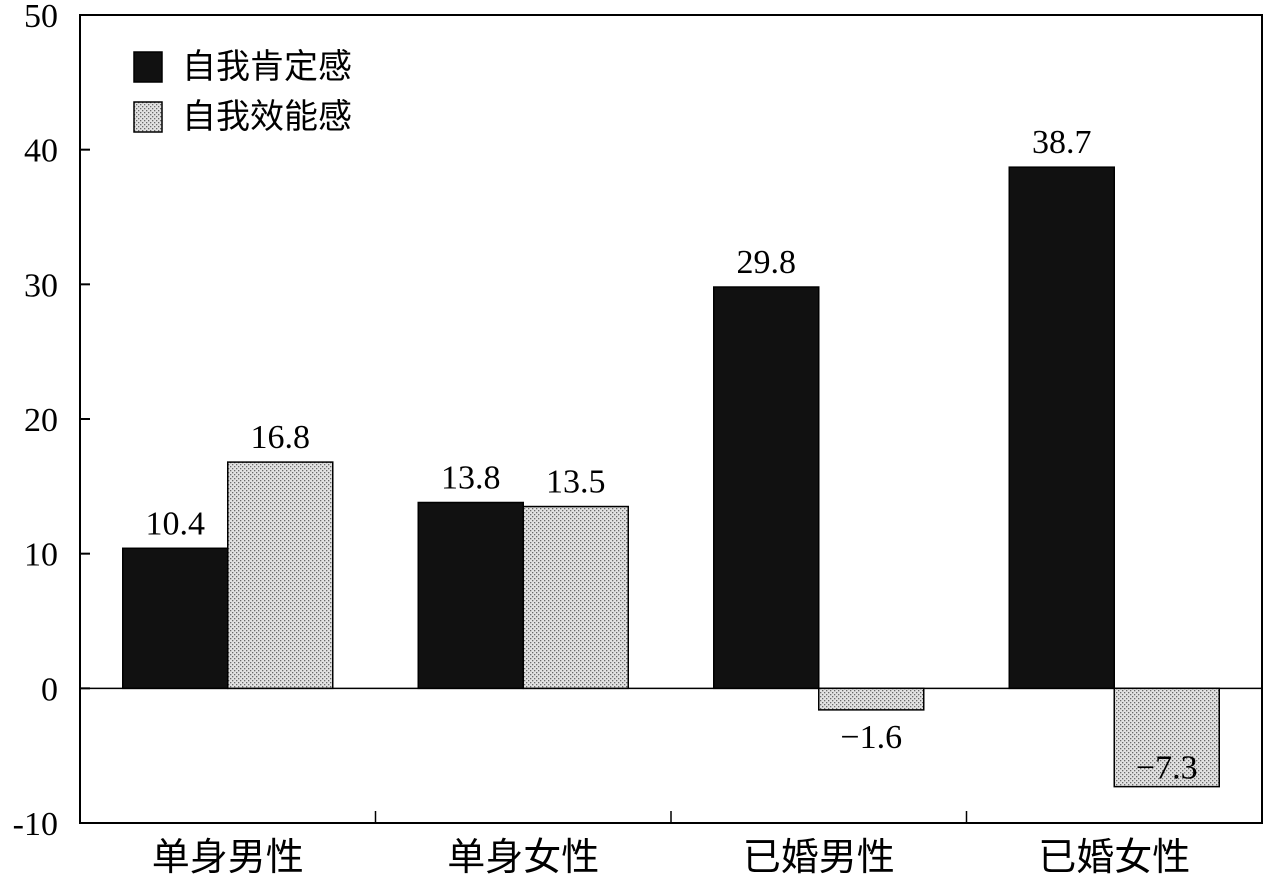  Describe the element at coordinates (228, 858) in the screenshot. I see `x-category-label: 单身男性` at that location.